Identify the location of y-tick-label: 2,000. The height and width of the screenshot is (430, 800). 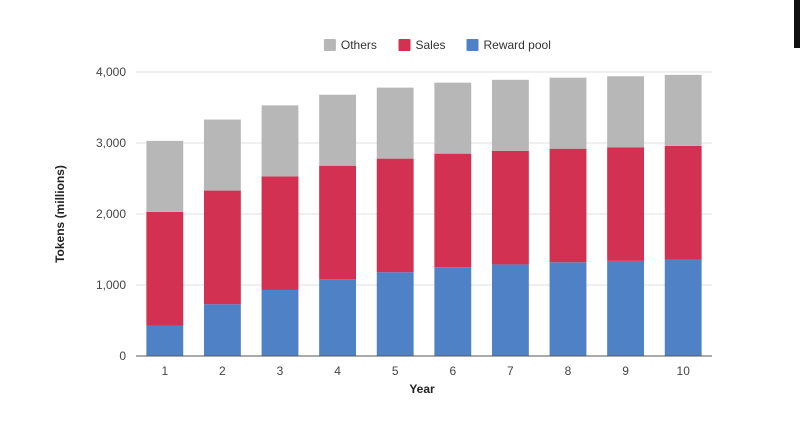
(111, 214).